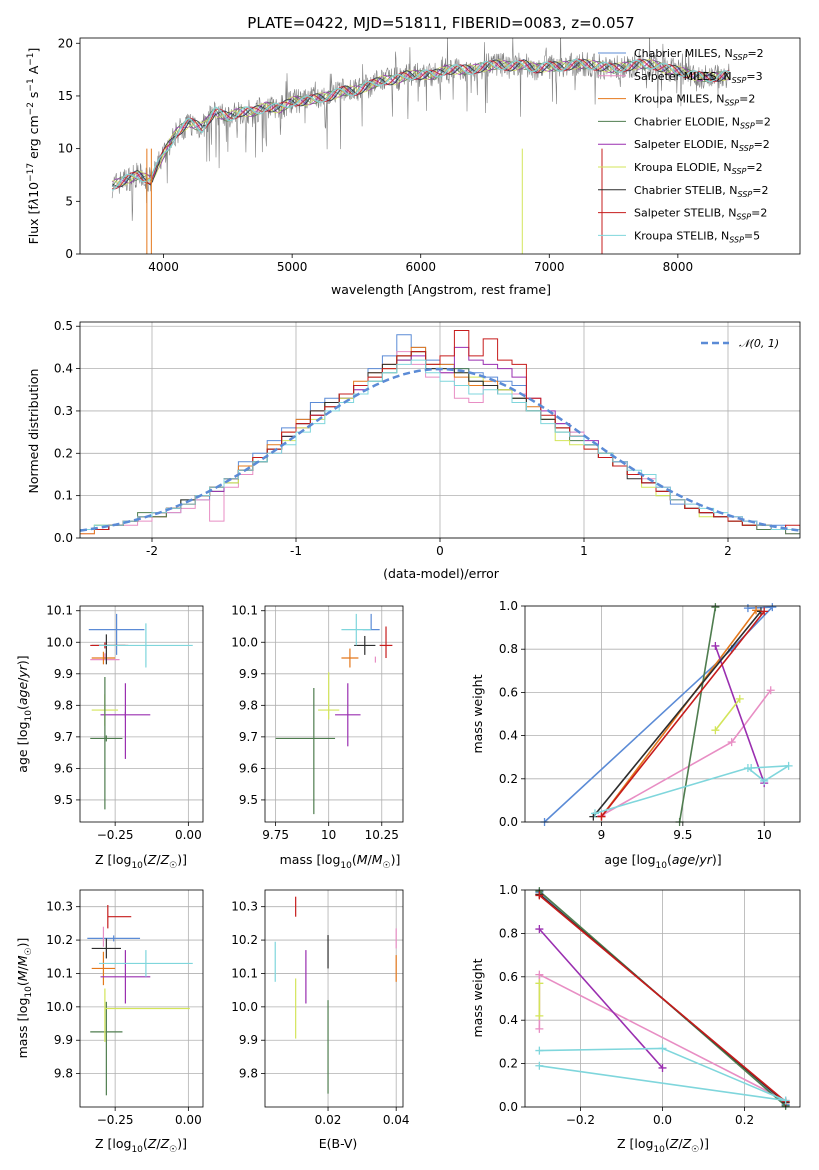 The image size is (819, 1170). What do you see at coordinates (69, 201) in the screenshot?
I see `y-tick-label: 5` at bounding box center [69, 201].